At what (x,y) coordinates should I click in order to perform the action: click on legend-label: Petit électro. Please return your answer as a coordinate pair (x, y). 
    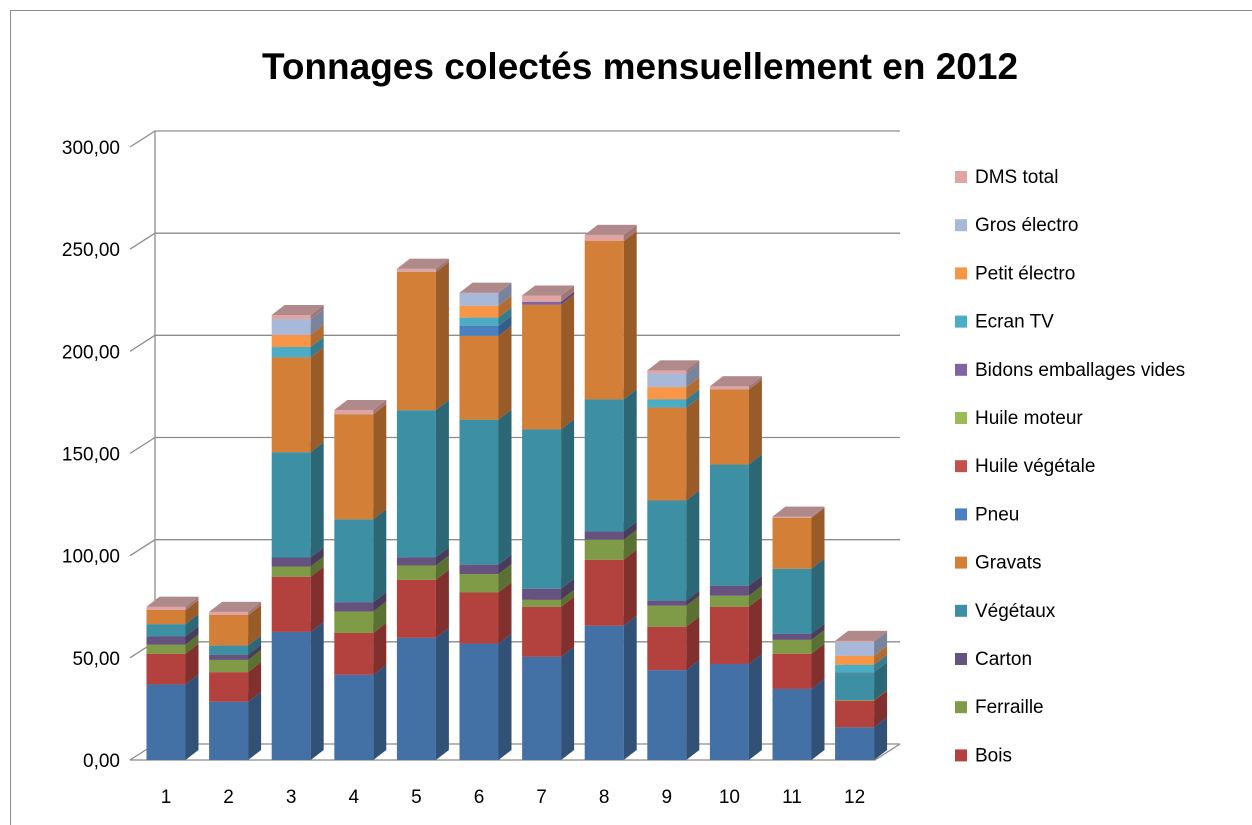
    Looking at the image, I should click on (1025, 273).